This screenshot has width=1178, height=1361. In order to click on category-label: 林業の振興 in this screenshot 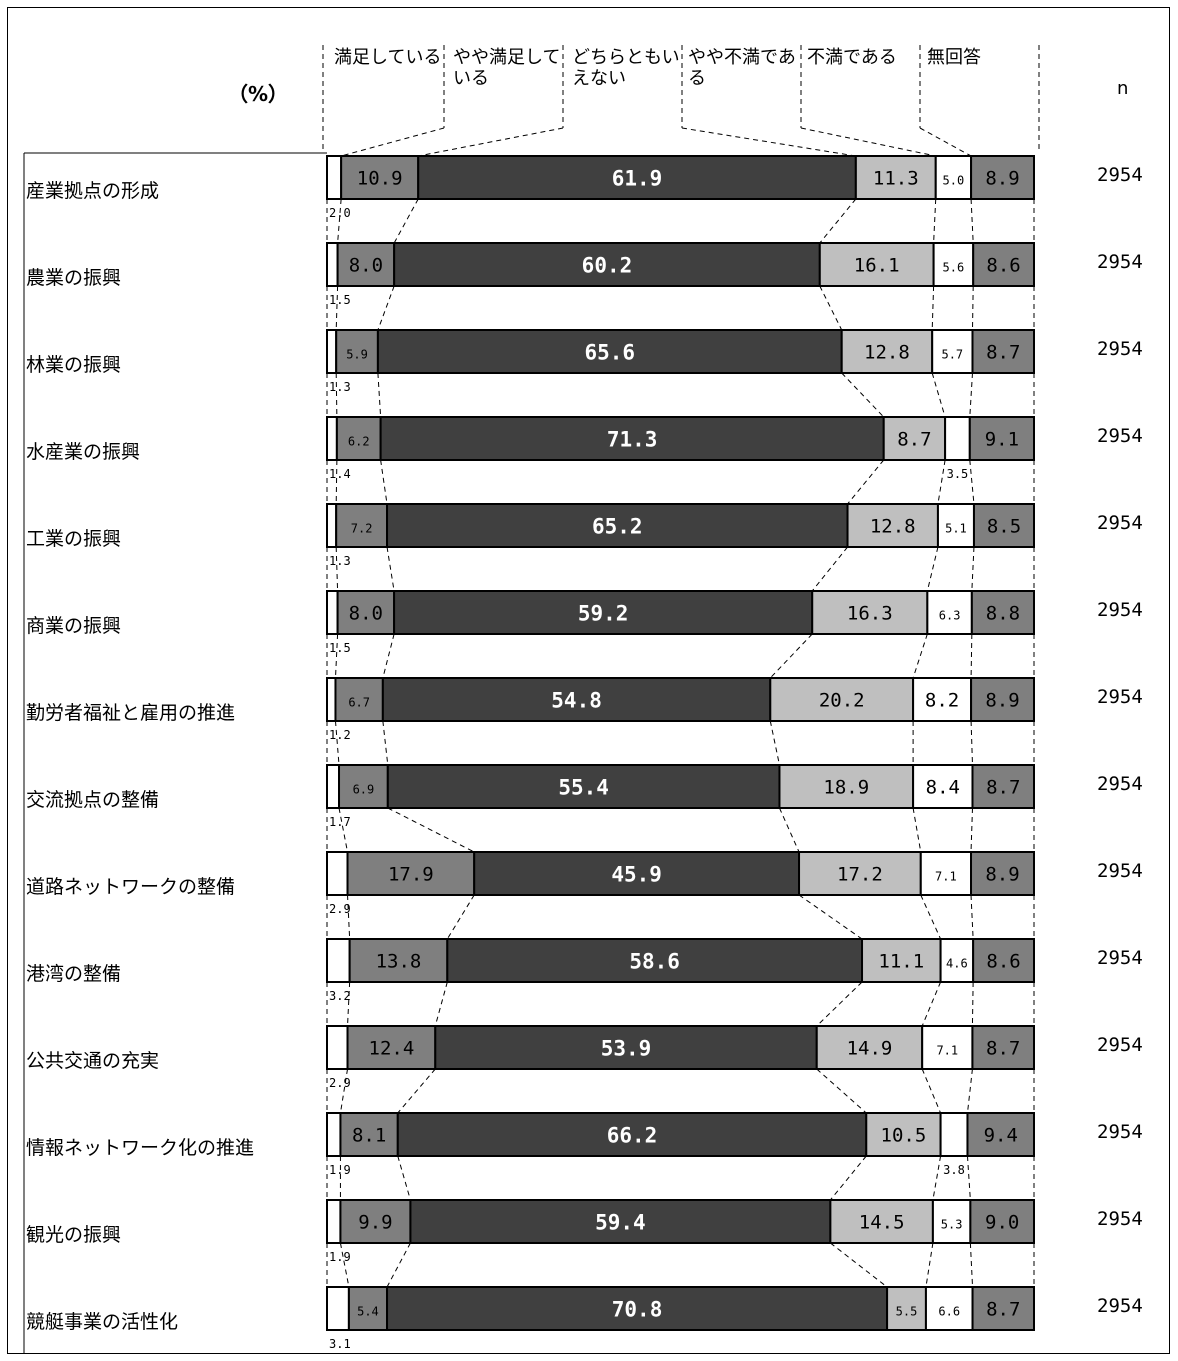, I will do `click(74, 365)`.